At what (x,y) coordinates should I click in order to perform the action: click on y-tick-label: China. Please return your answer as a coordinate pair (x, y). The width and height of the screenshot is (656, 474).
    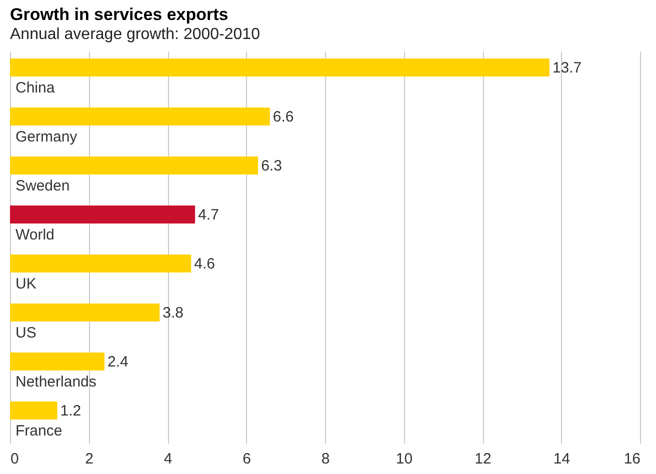
    Looking at the image, I should click on (36, 88).